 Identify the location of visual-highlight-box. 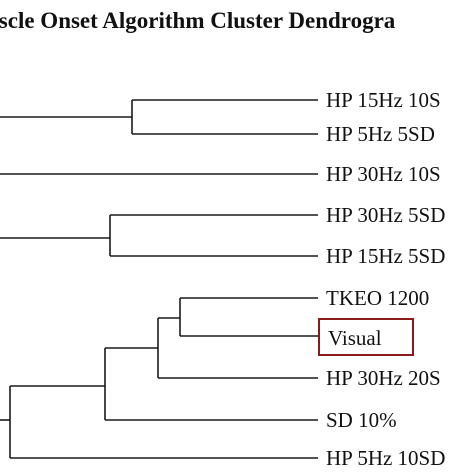
(366, 337).